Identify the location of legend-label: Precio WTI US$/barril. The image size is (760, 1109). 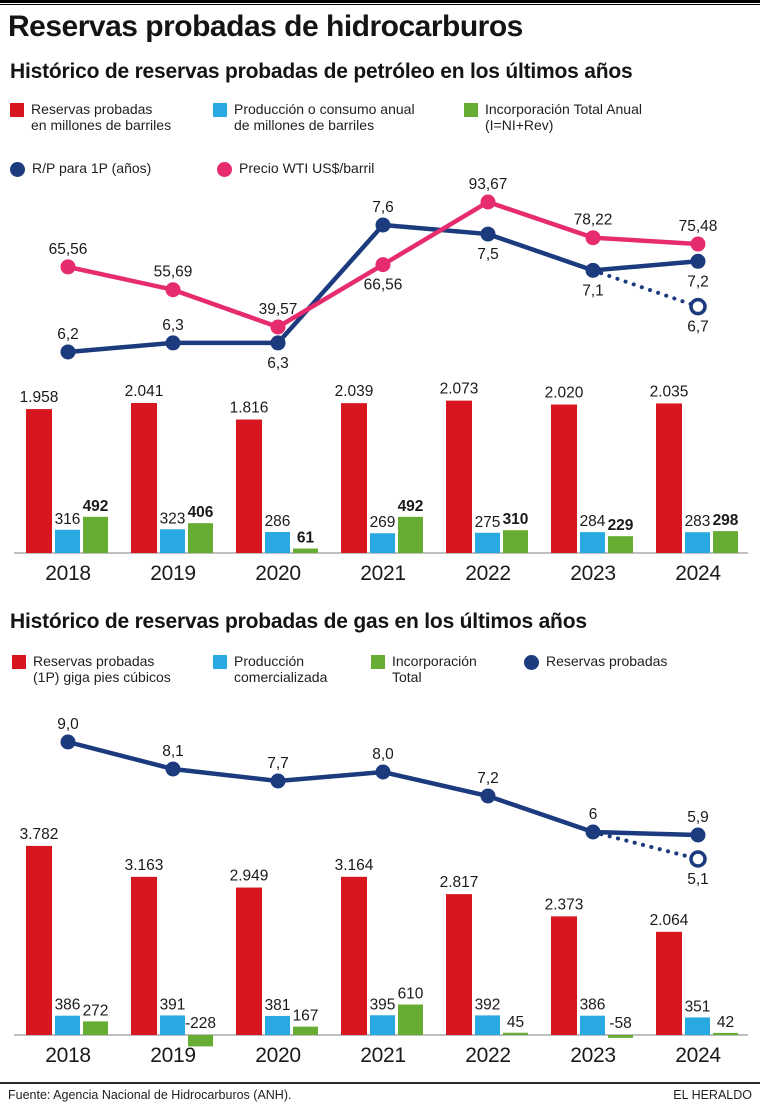
(306, 168).